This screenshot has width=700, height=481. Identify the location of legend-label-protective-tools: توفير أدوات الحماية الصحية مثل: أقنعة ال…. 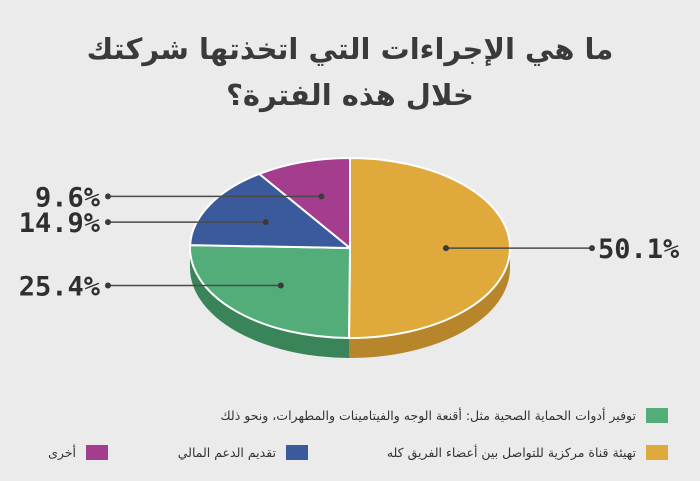
(428, 415).